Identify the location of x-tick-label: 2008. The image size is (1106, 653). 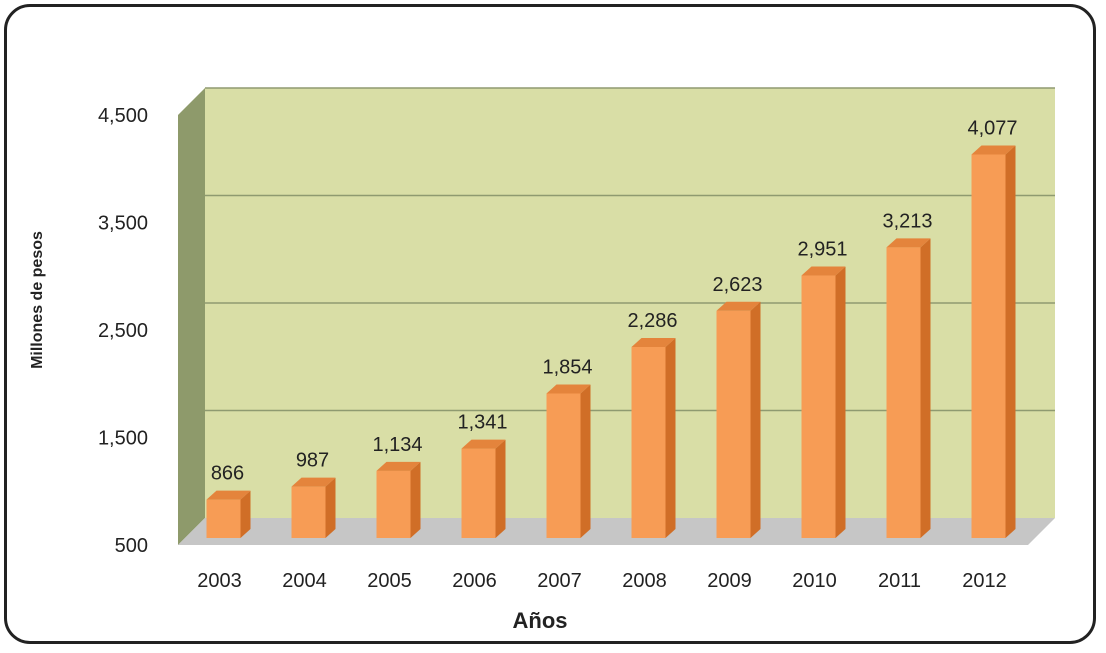
(644, 581).